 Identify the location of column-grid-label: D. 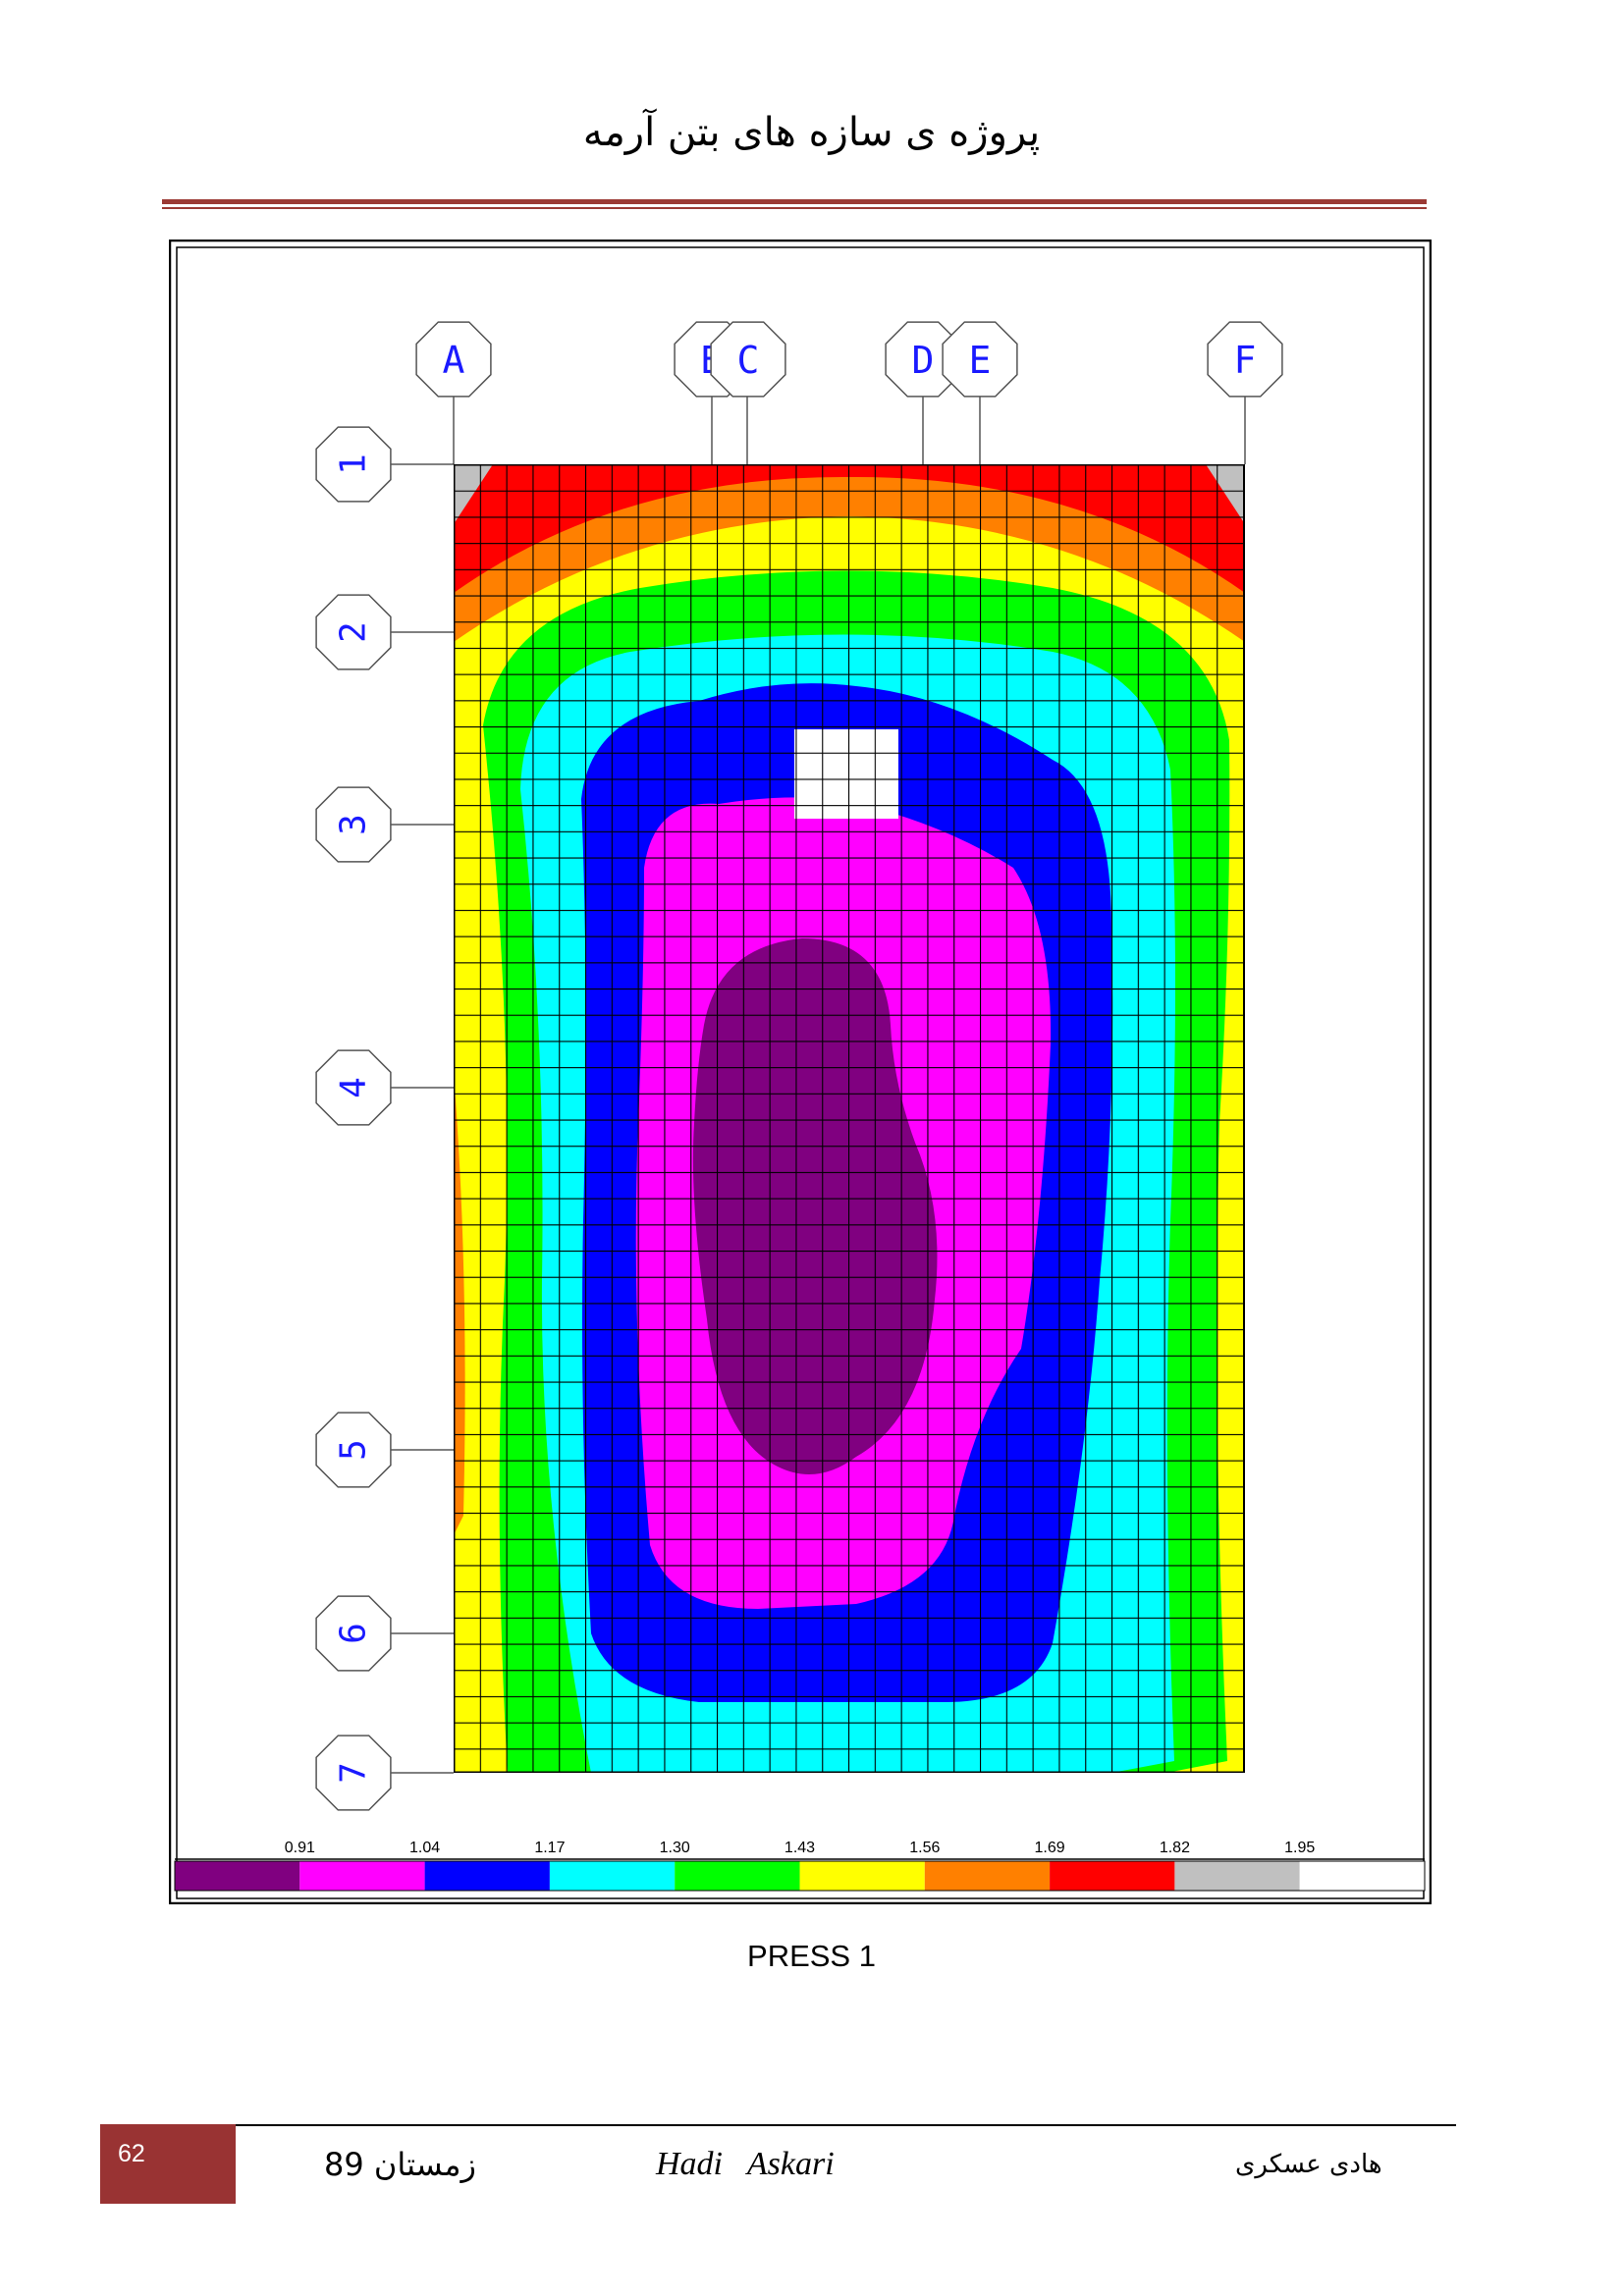
(923, 361).